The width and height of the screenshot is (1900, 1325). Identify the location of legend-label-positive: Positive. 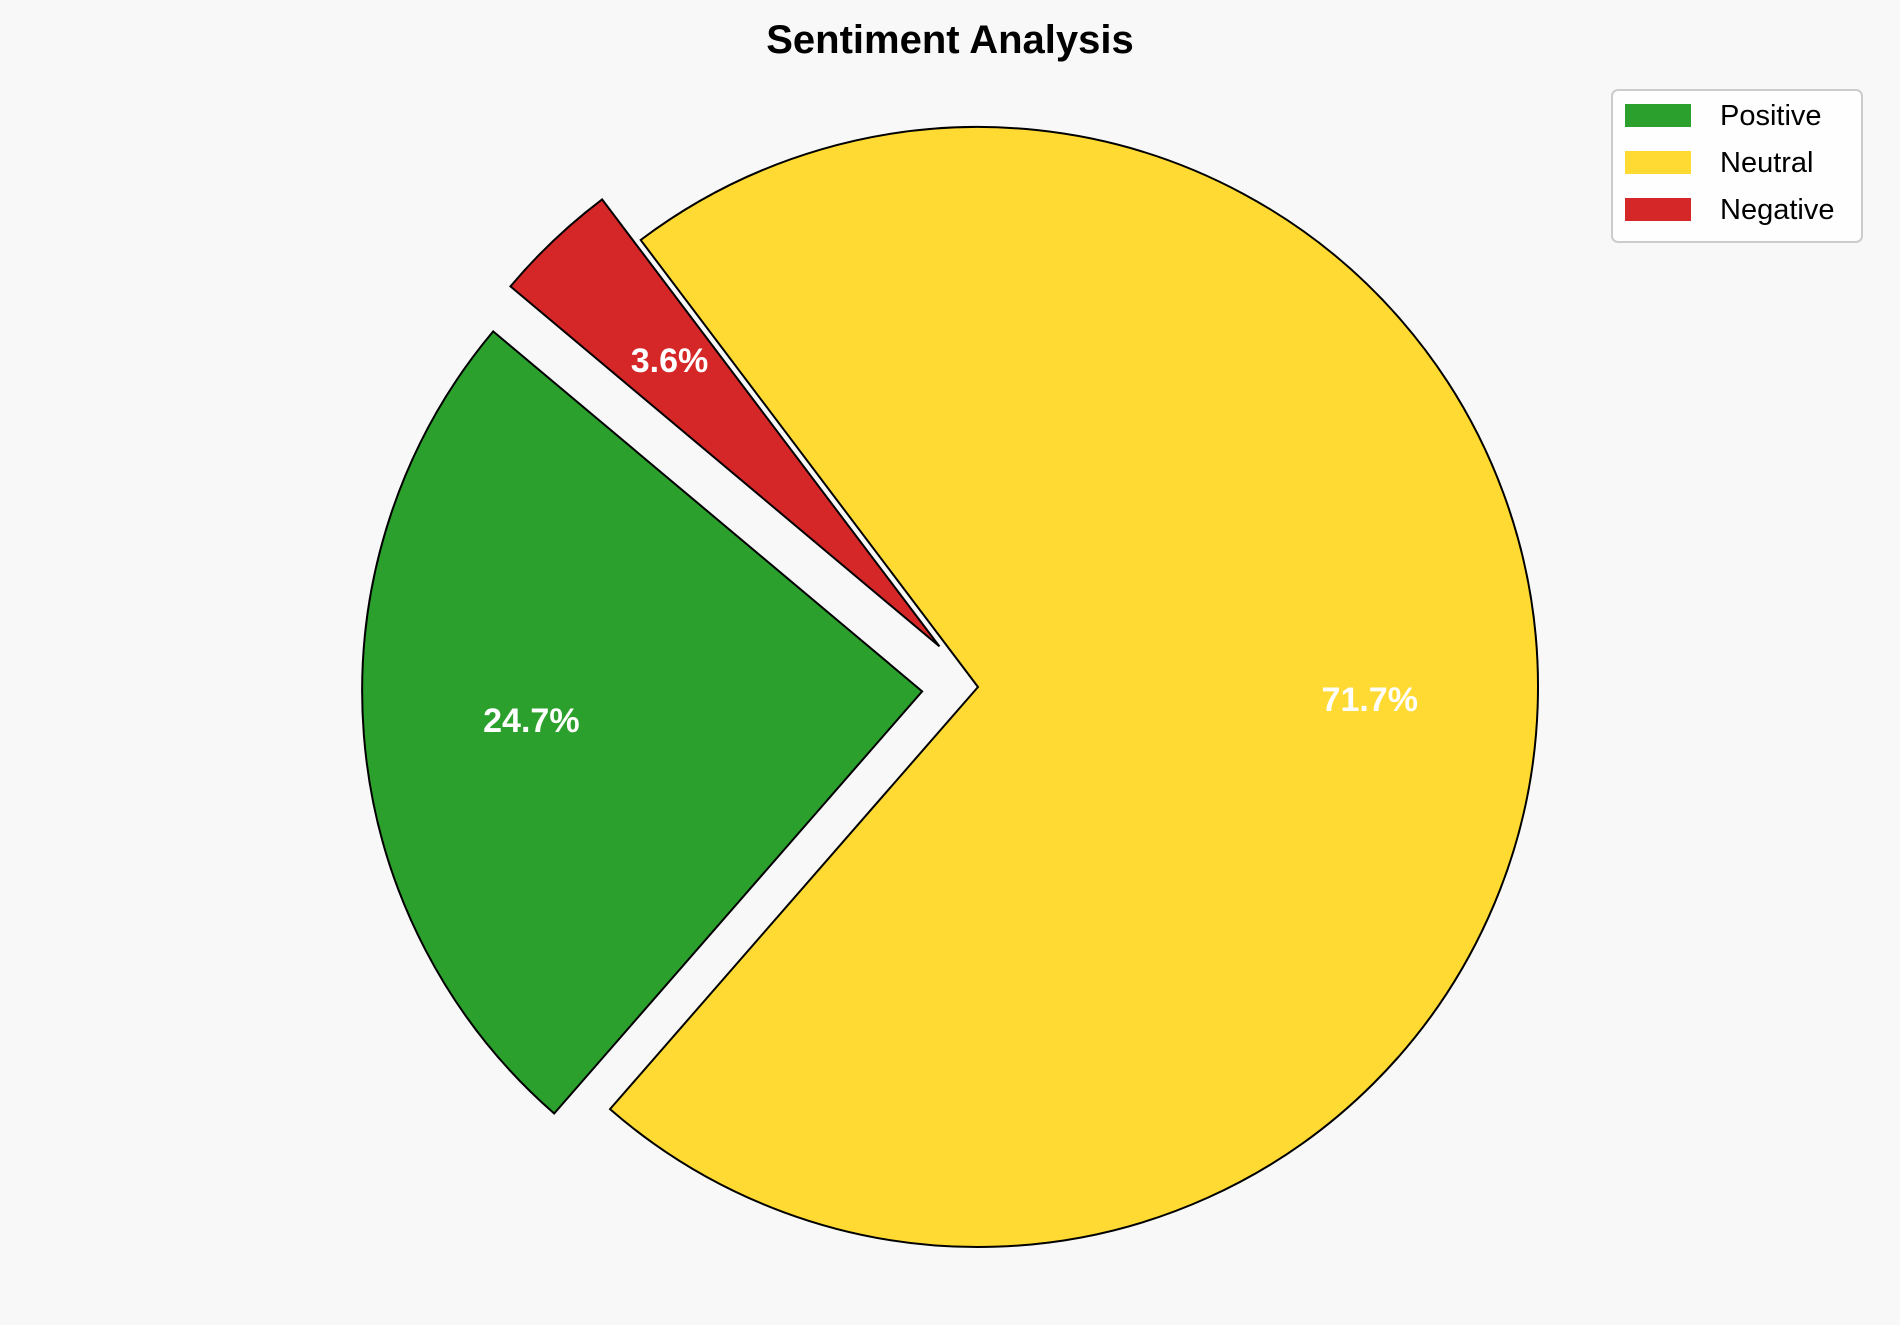
(1771, 116).